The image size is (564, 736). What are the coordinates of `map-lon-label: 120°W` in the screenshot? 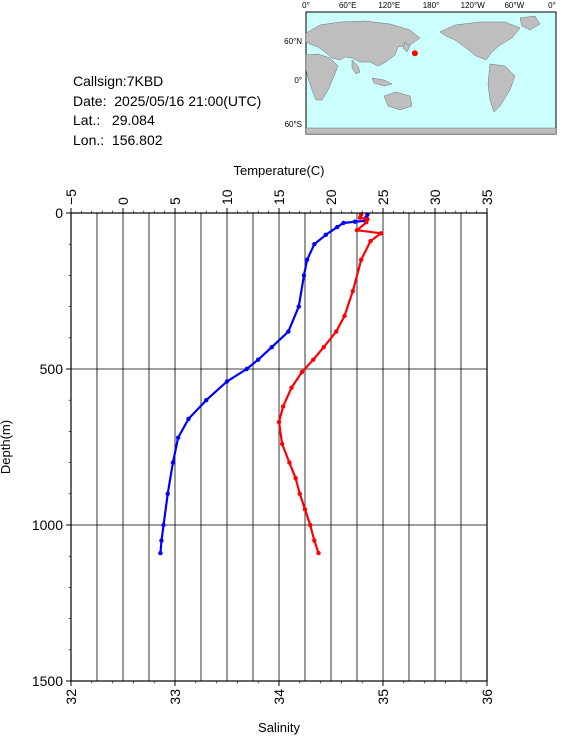 It's located at (473, 5).